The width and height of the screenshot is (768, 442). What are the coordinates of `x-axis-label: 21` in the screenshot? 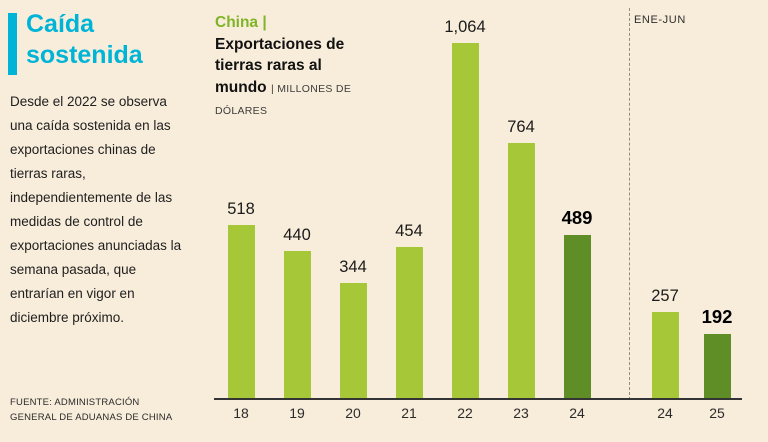 It's located at (409, 413).